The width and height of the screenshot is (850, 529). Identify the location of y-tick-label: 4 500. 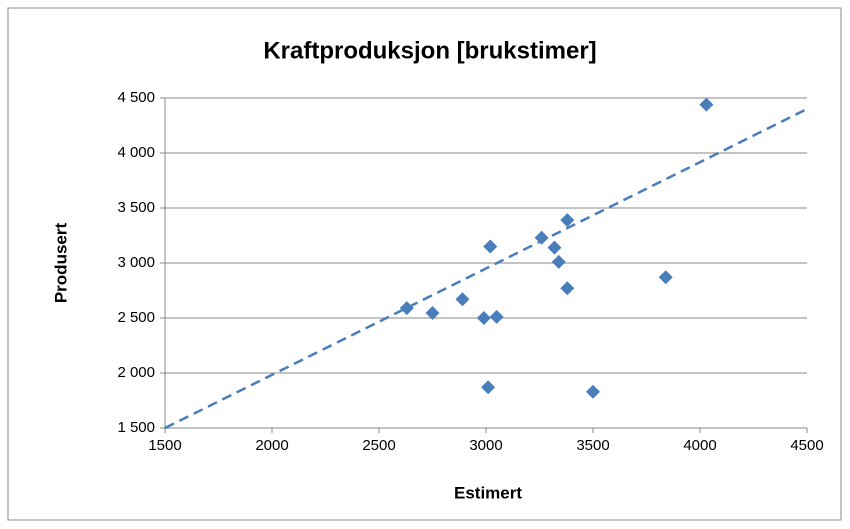
(136, 97).